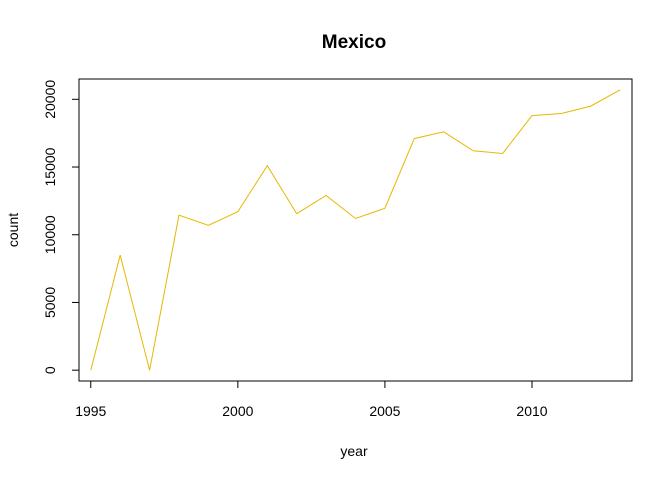 The width and height of the screenshot is (672, 480). I want to click on x-tick-label: 2000, so click(237, 411).